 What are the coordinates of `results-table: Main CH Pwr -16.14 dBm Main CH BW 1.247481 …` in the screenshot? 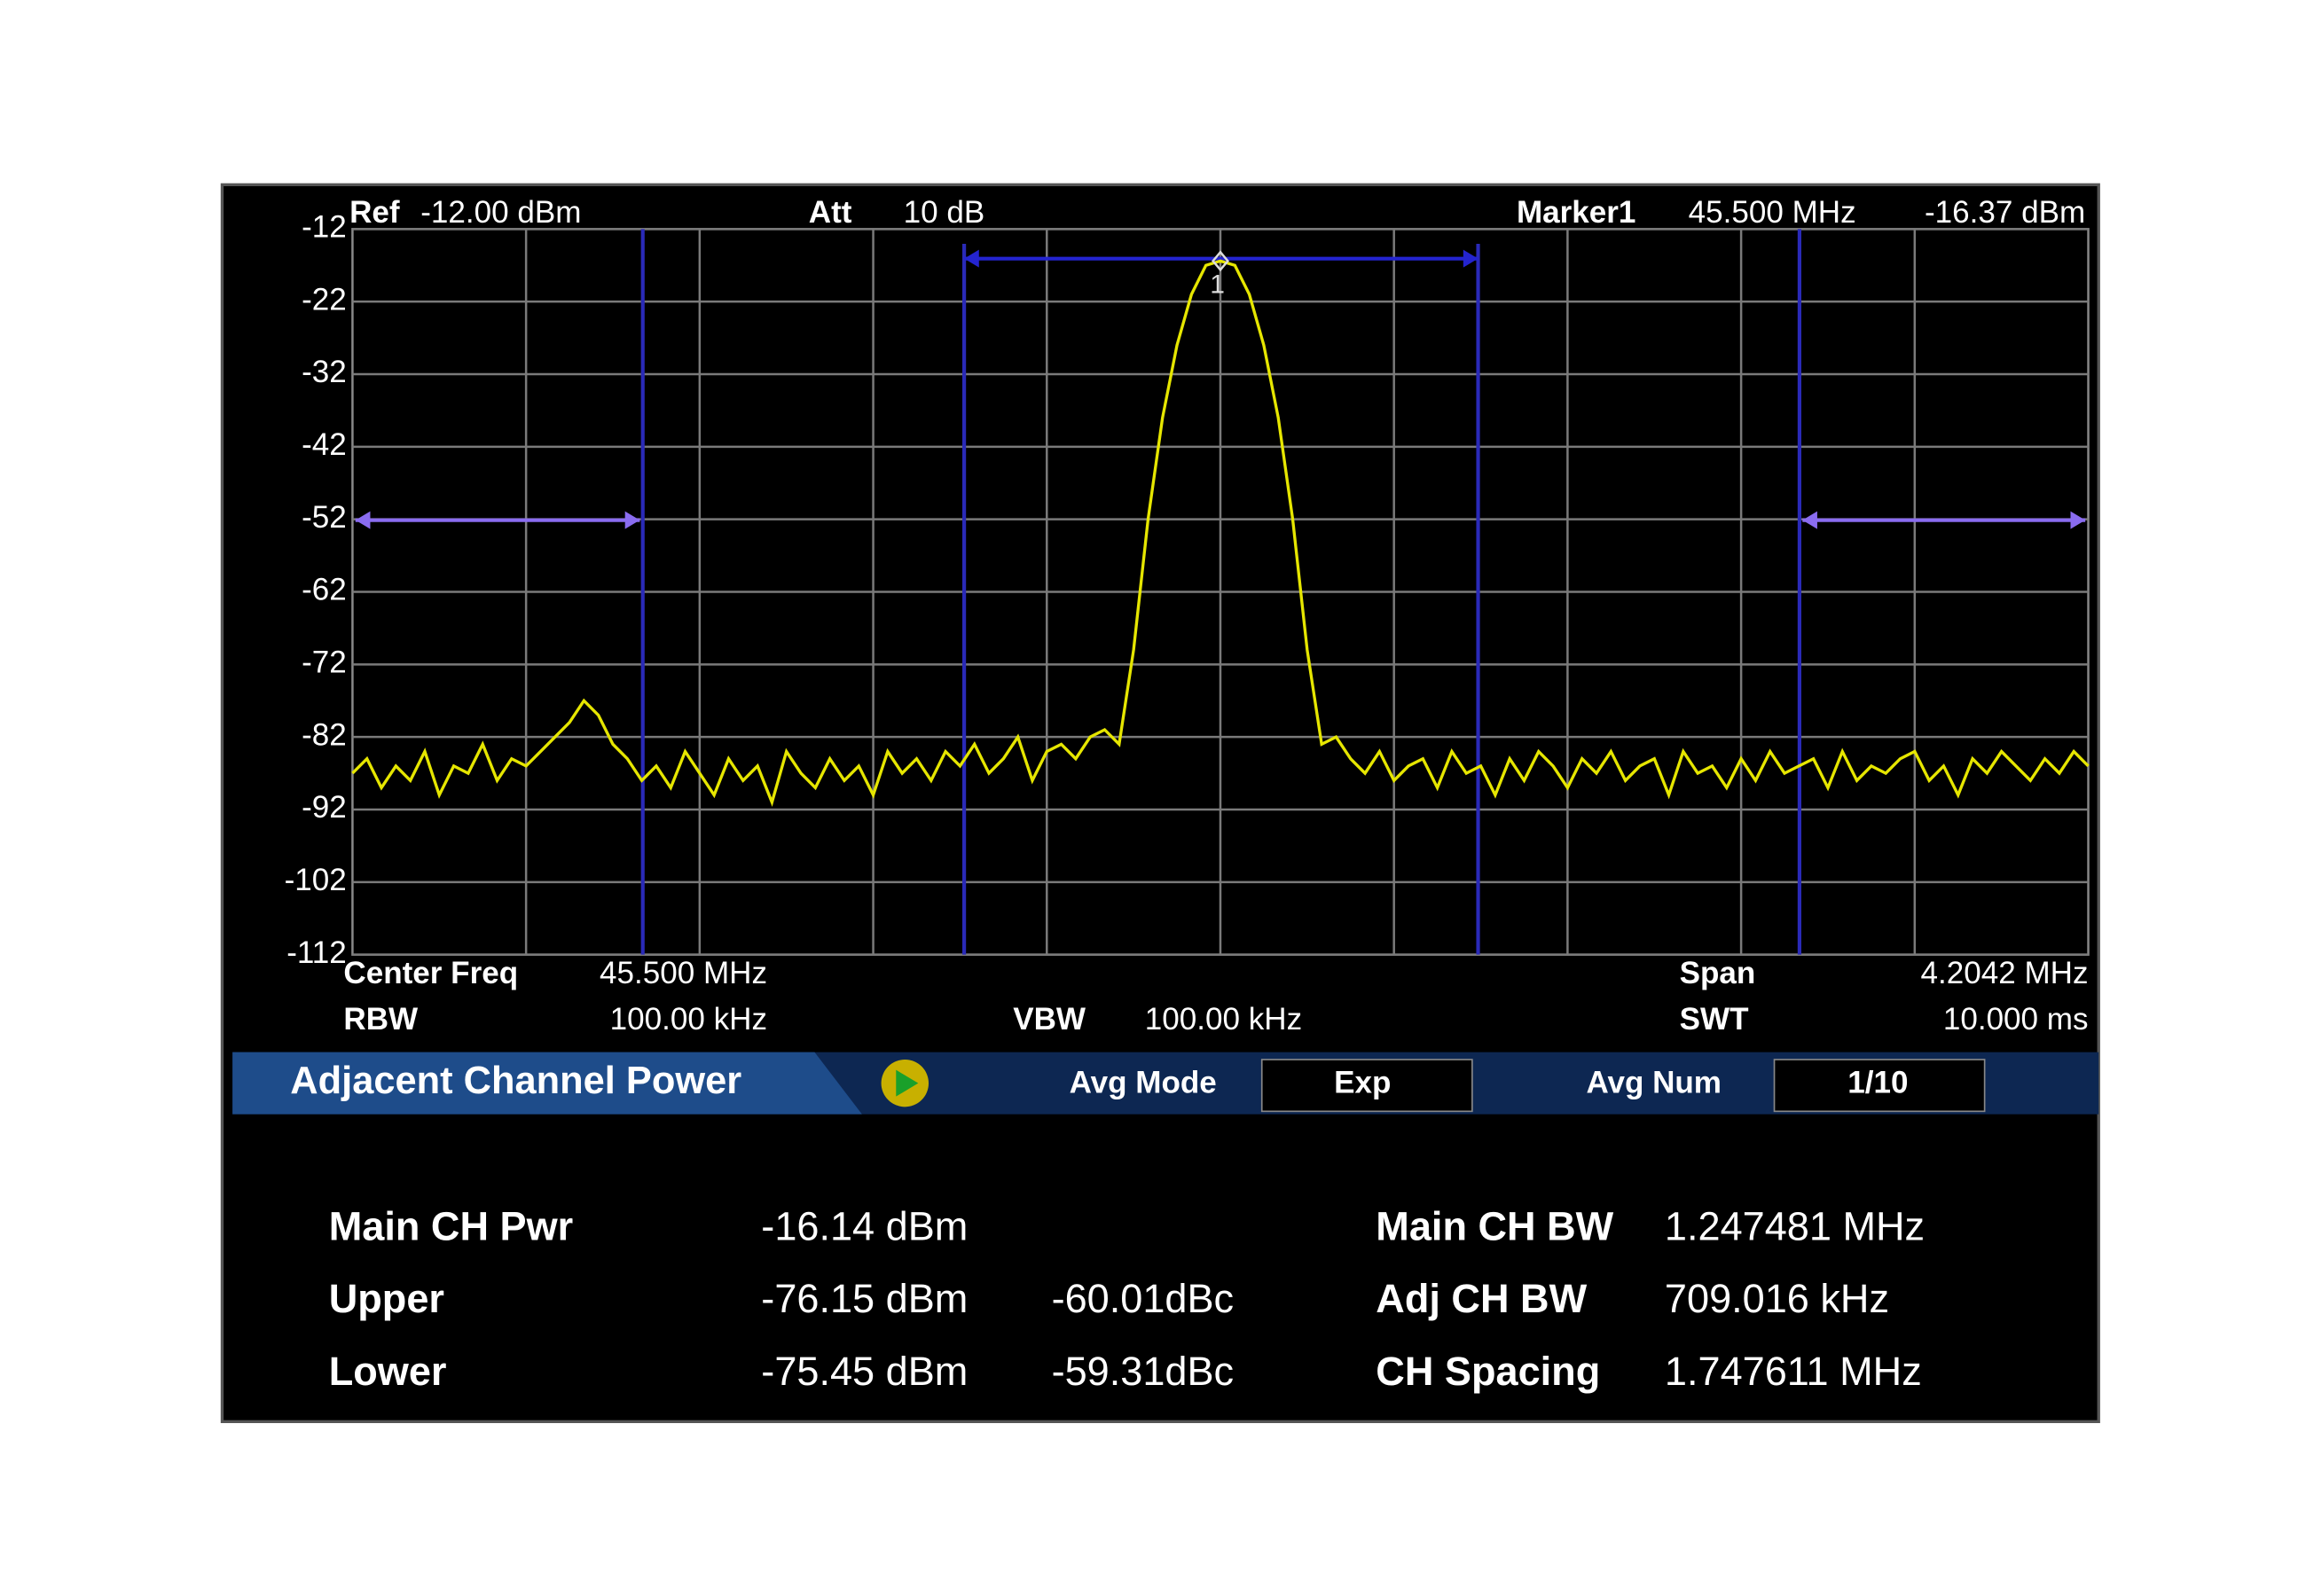 It's located at (1127, 1299).